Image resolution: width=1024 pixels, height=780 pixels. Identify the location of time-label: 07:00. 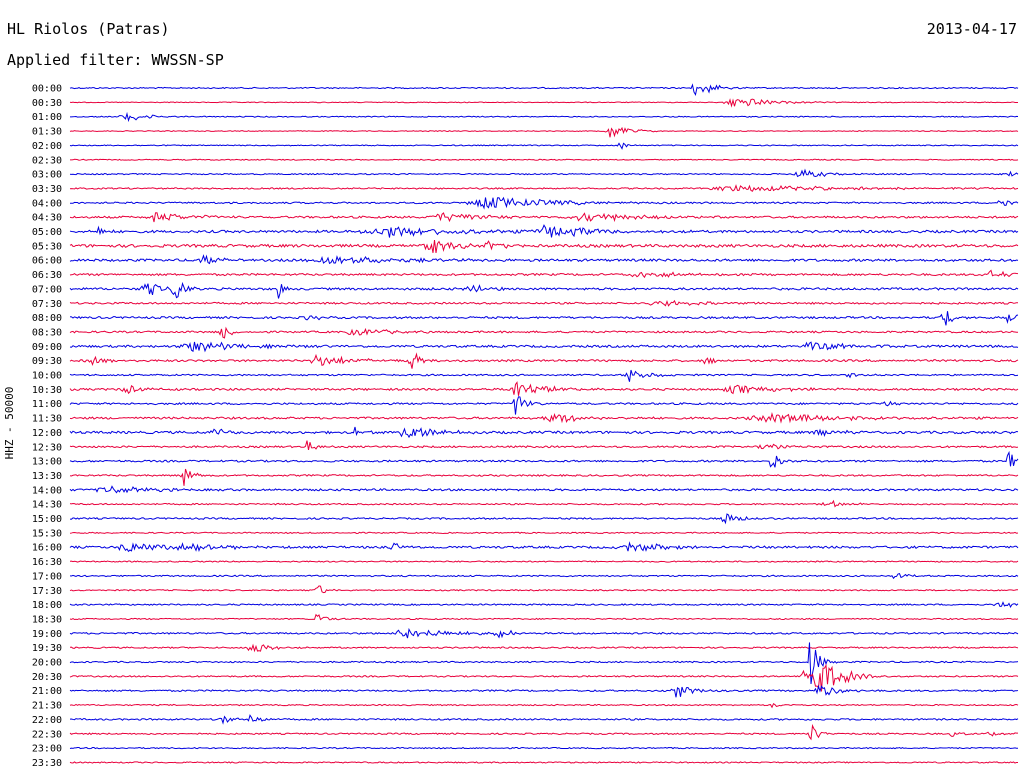
(47, 289).